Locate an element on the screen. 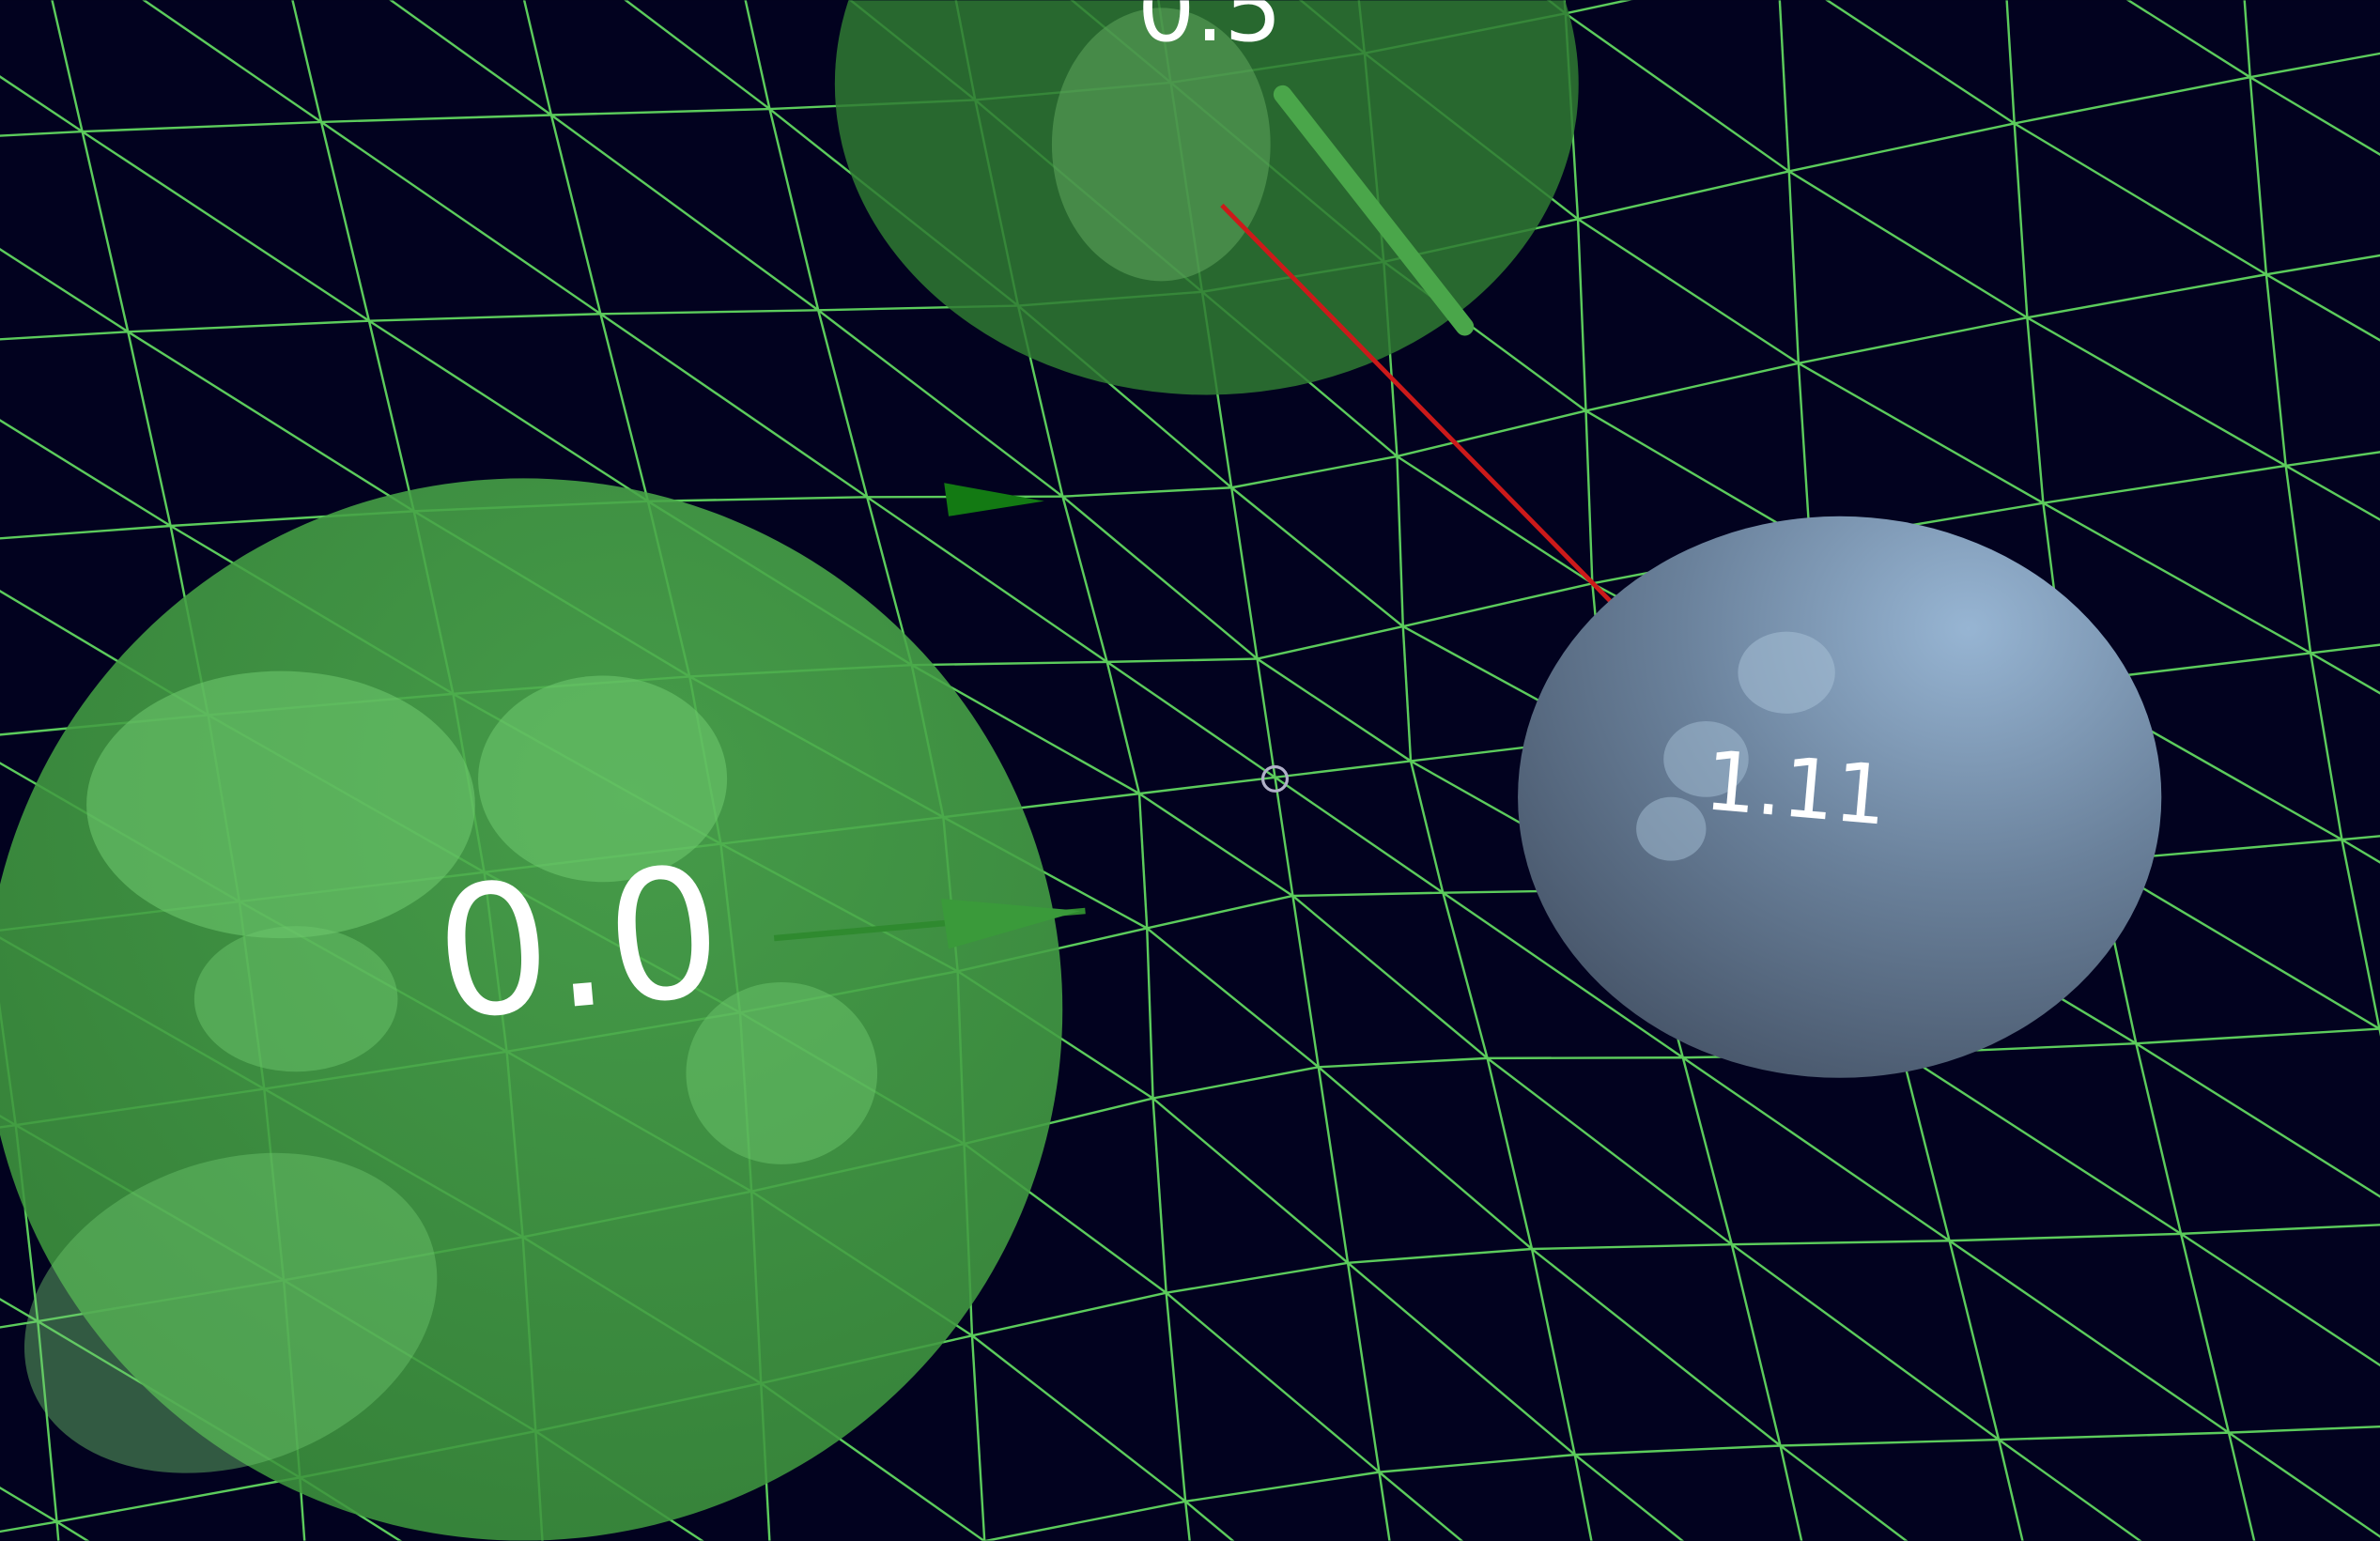  direction-cone is located at coordinates (994, 499).